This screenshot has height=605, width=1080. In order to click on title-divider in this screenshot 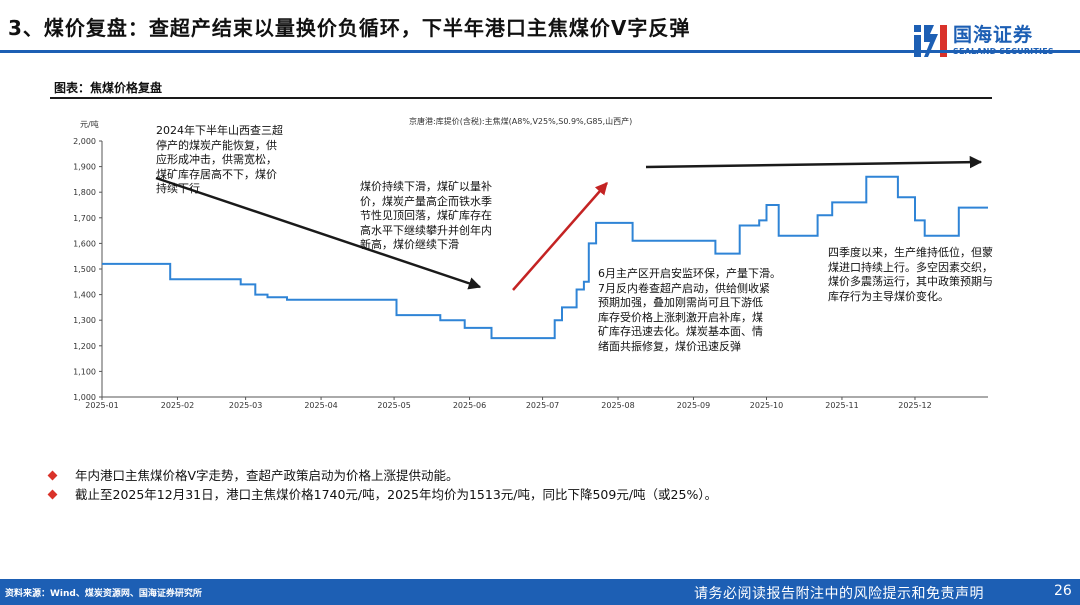, I will do `click(540, 51)`.